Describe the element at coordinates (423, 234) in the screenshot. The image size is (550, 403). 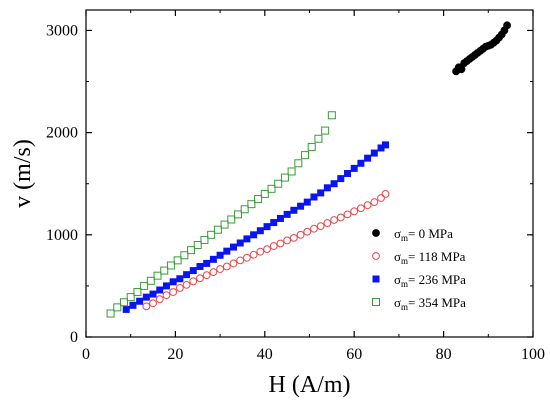
I see `legend-entry: σm= 0 MPa` at that location.